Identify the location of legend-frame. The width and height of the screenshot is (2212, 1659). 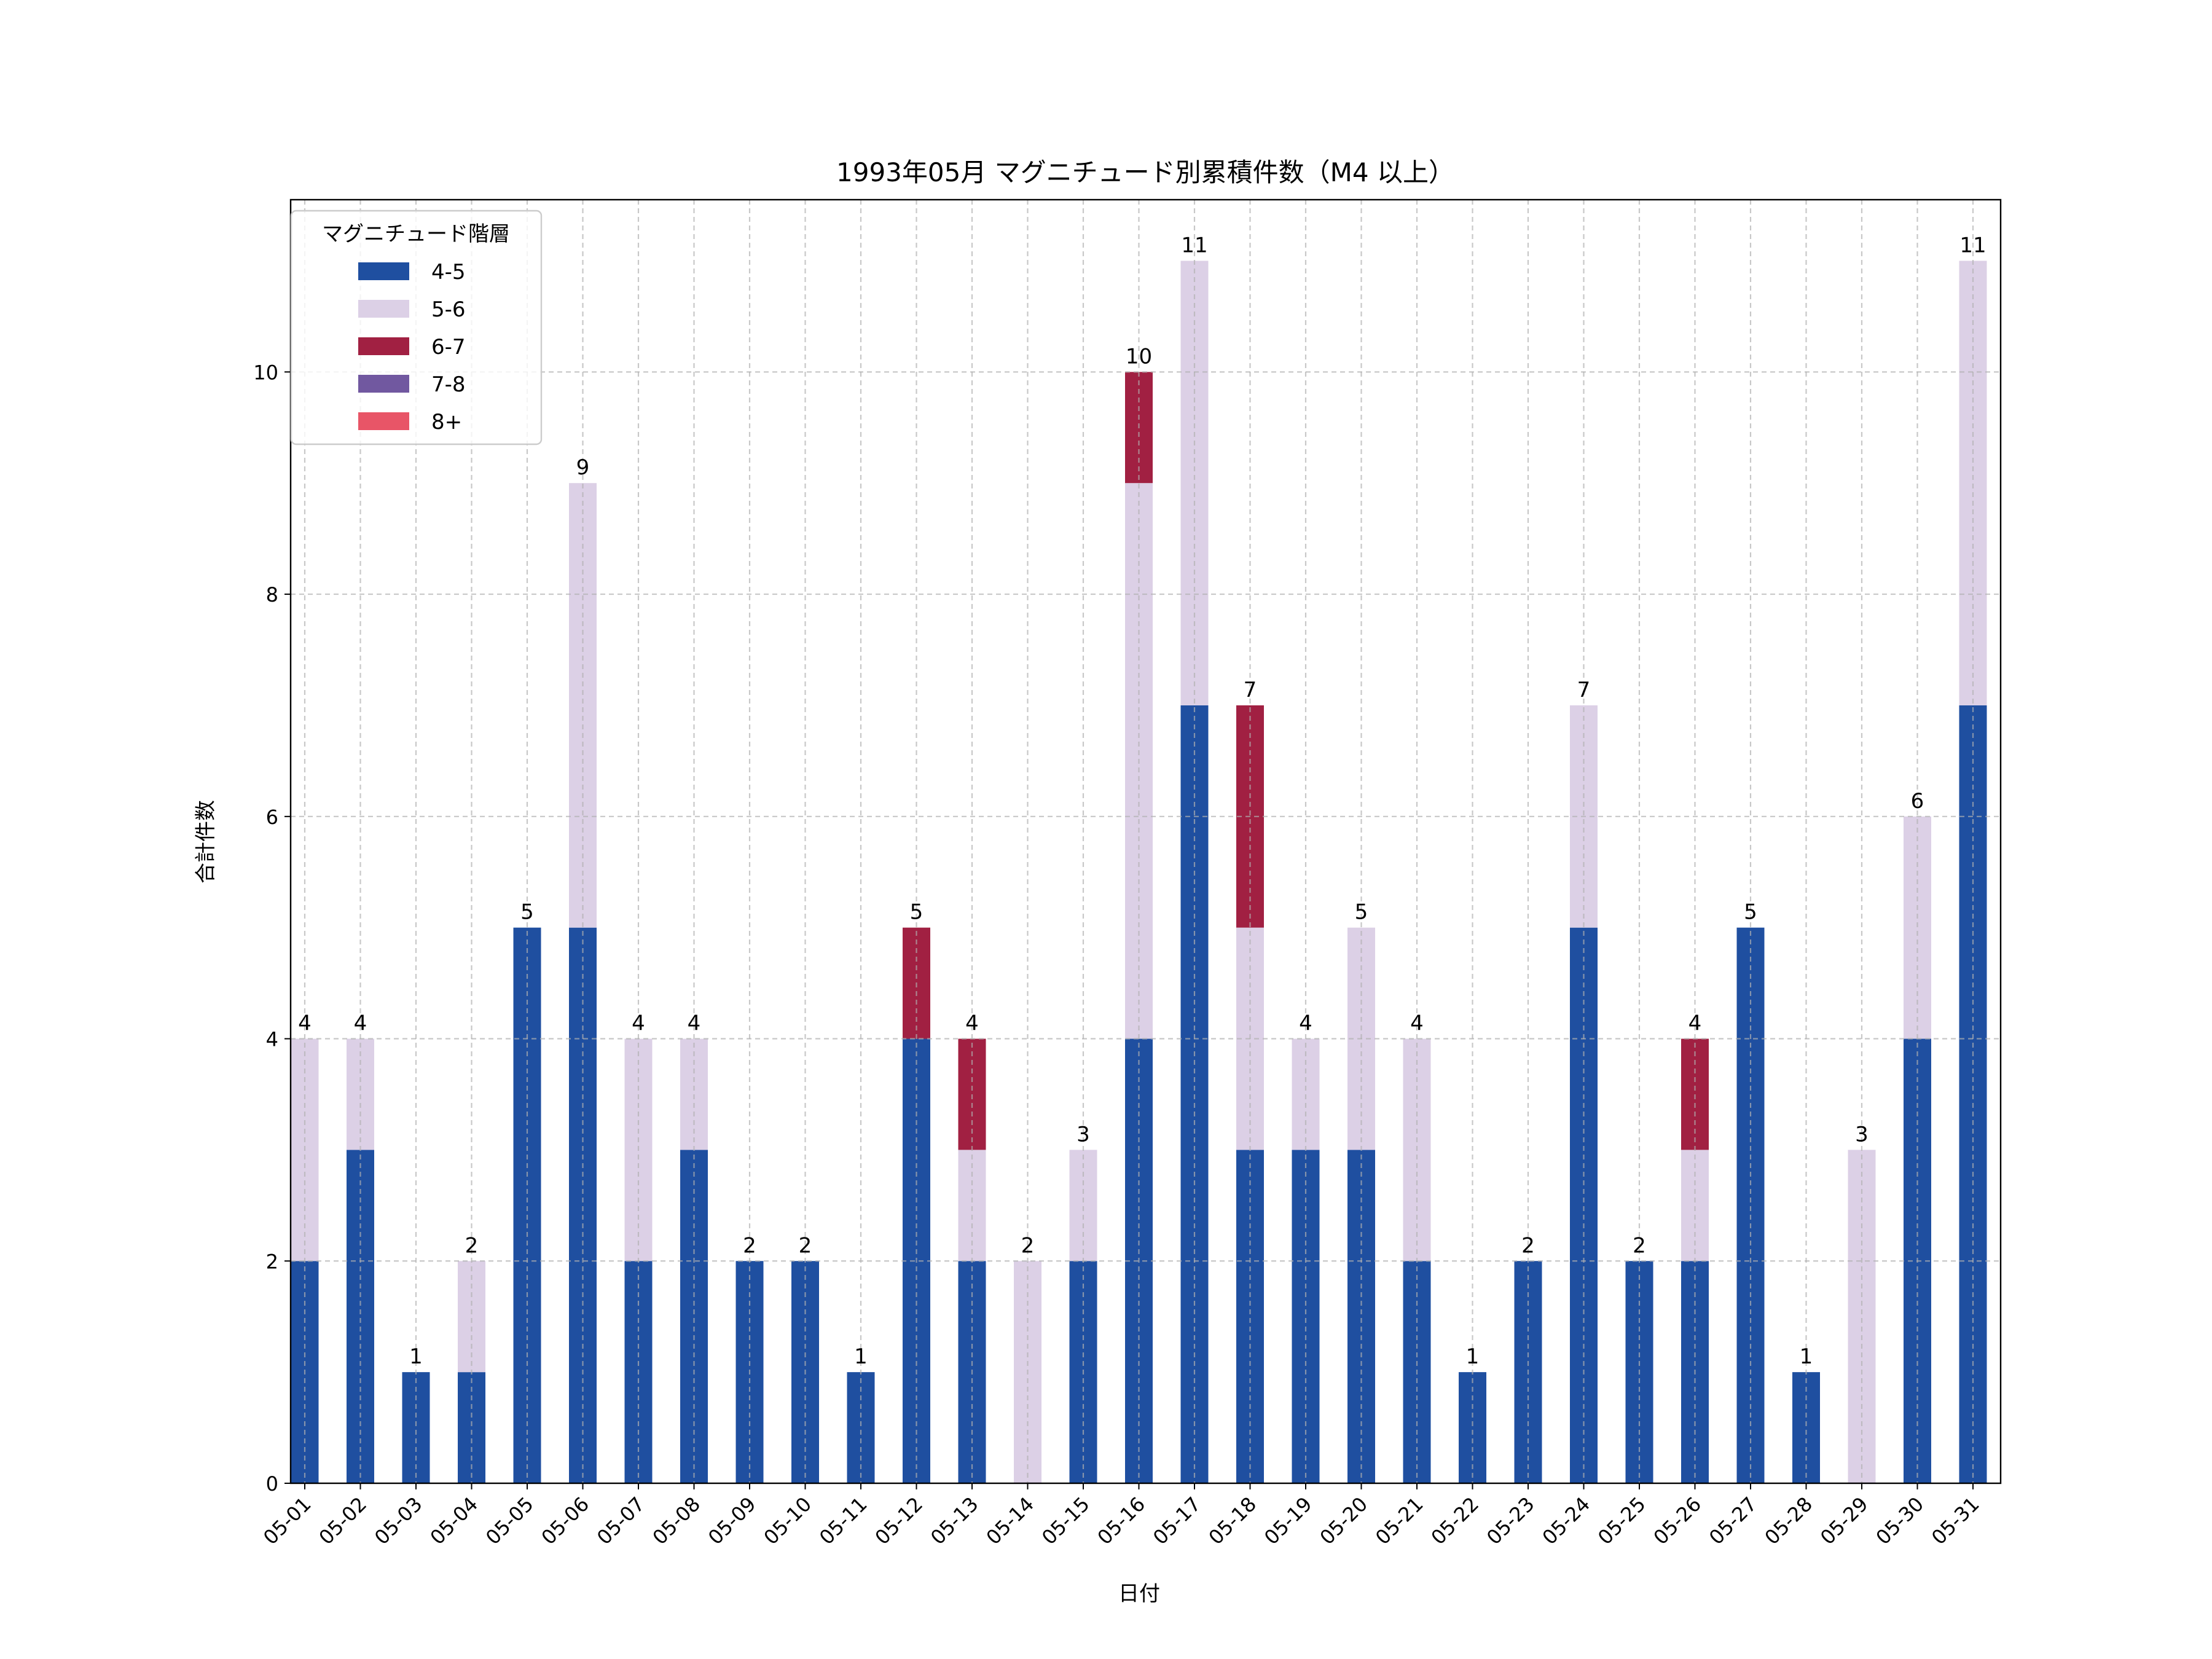
(416, 327).